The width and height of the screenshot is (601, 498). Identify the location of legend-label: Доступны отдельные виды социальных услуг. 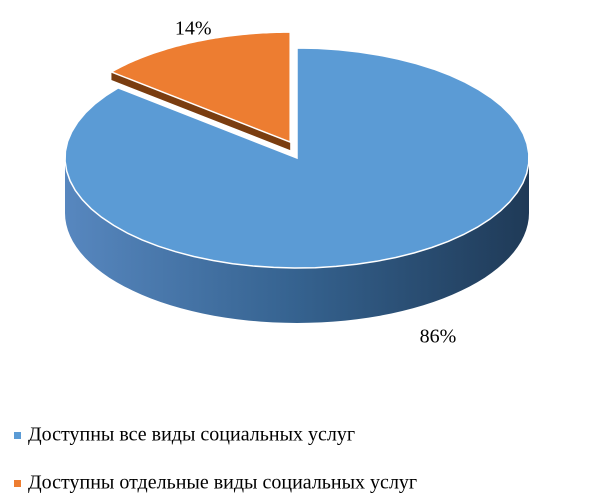
(222, 483).